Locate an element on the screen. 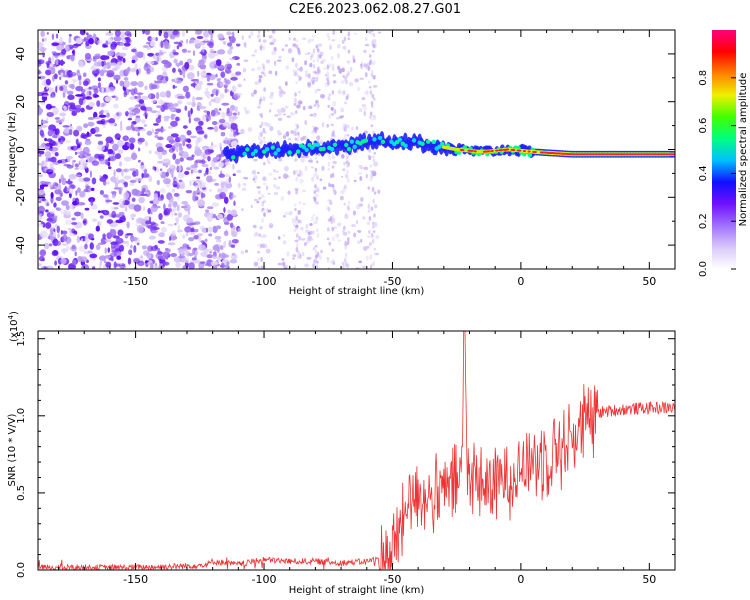  ridge-core-red is located at coordinates (489, 151).